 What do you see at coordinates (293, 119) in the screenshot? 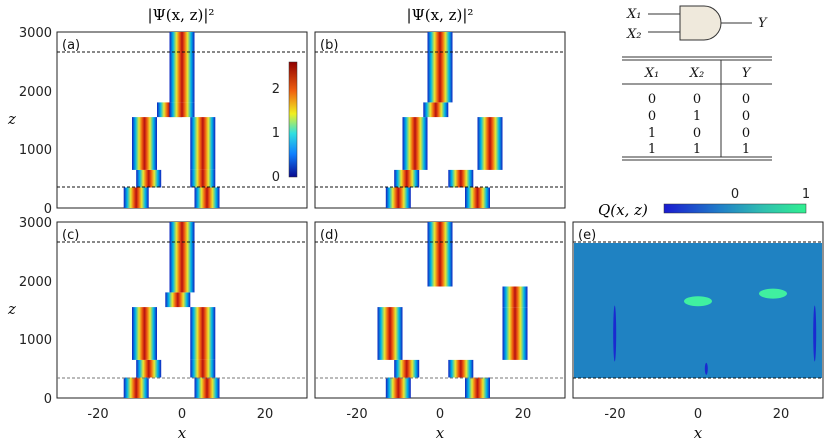
I see `psi-colorbar-bar` at bounding box center [293, 119].